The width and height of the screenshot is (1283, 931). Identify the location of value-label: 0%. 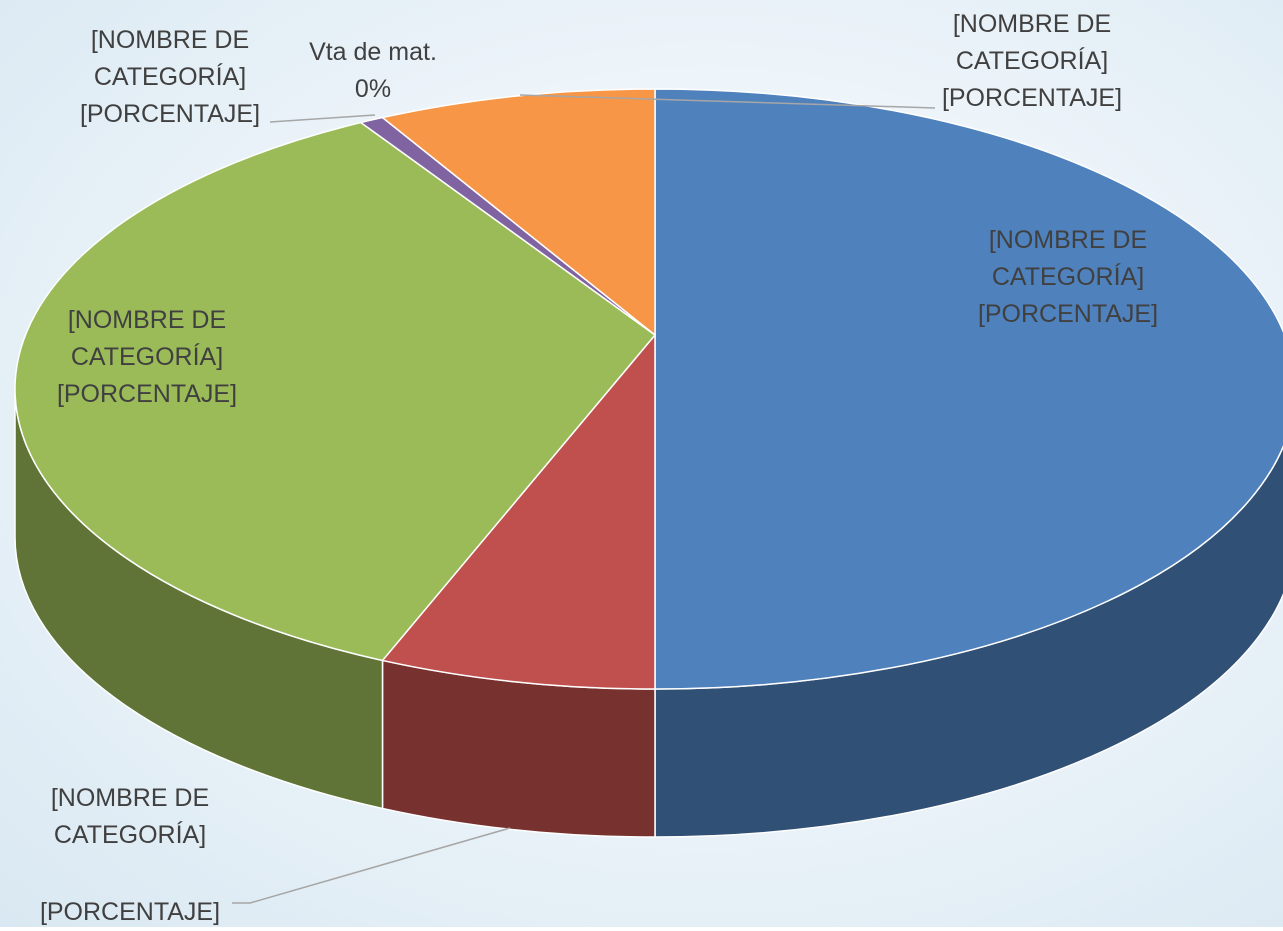
(373, 89).